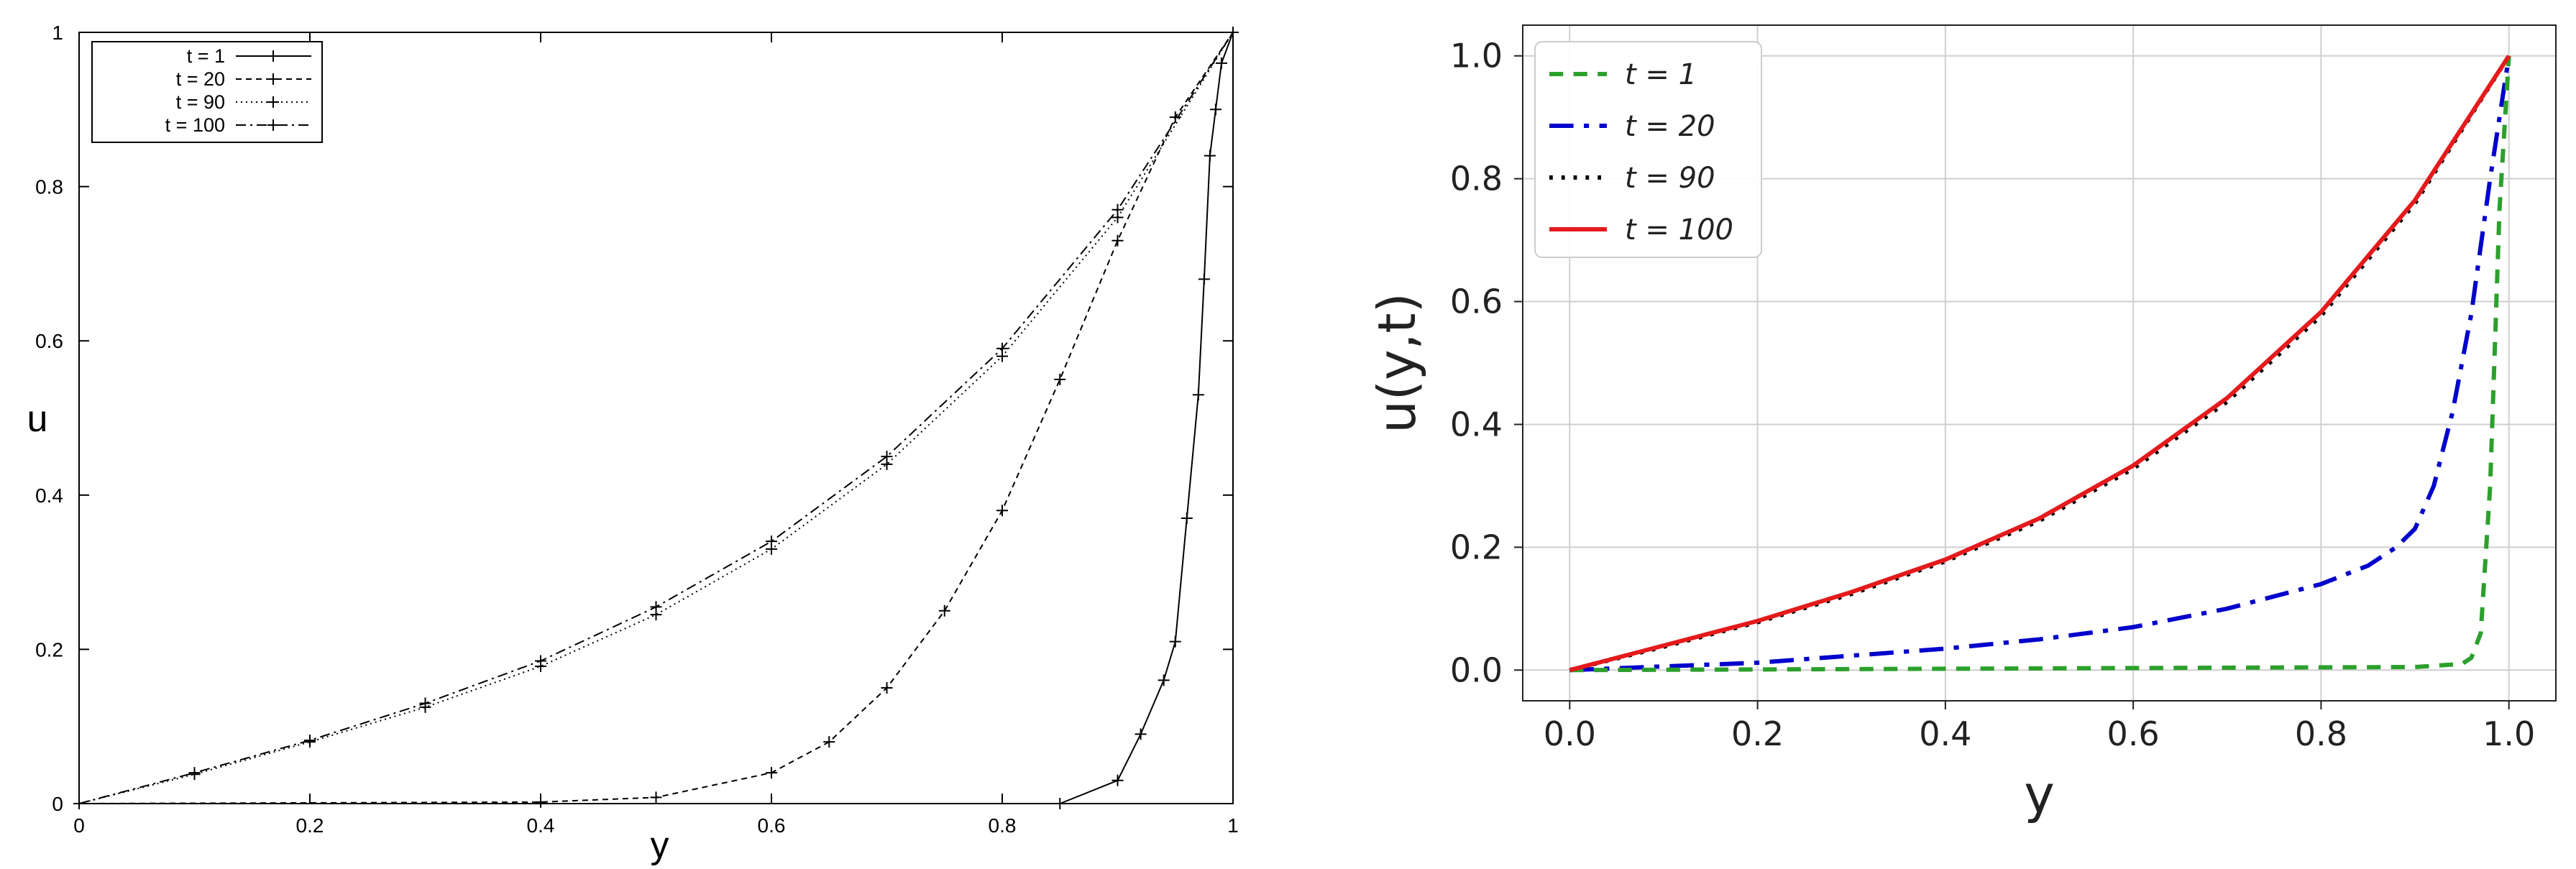 The image size is (2576, 869). What do you see at coordinates (1476, 56) in the screenshot?
I see `y-tick-label: 1.0` at bounding box center [1476, 56].